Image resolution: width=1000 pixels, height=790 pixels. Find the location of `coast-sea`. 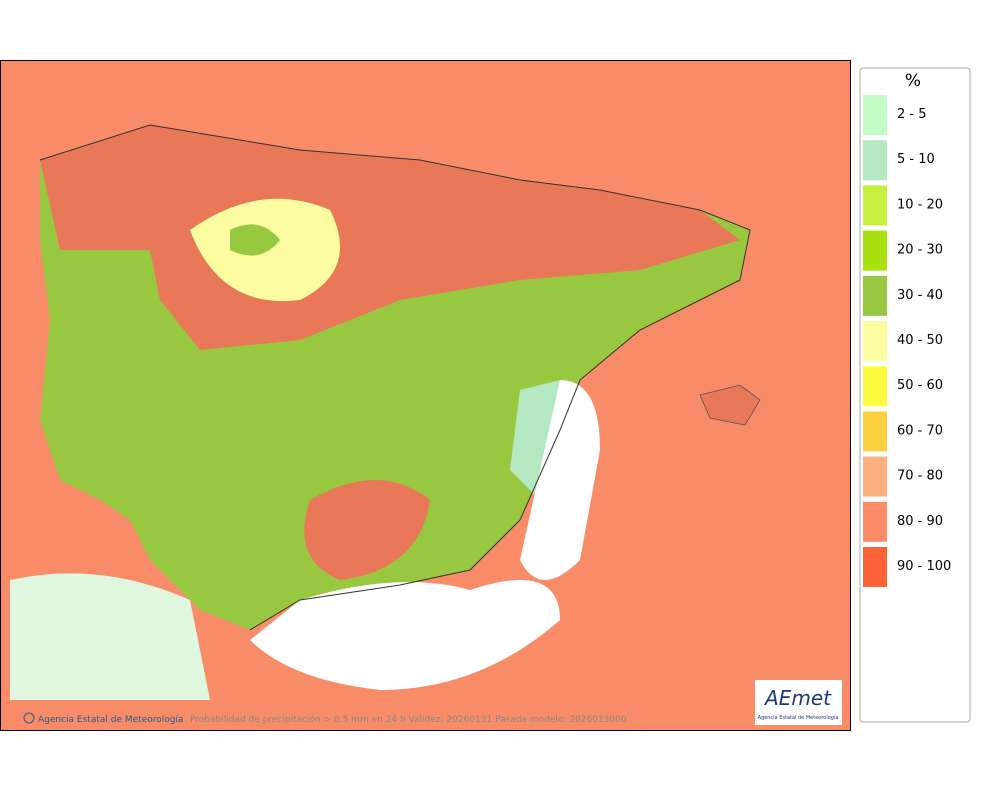

coast-sea is located at coordinates (560, 480).